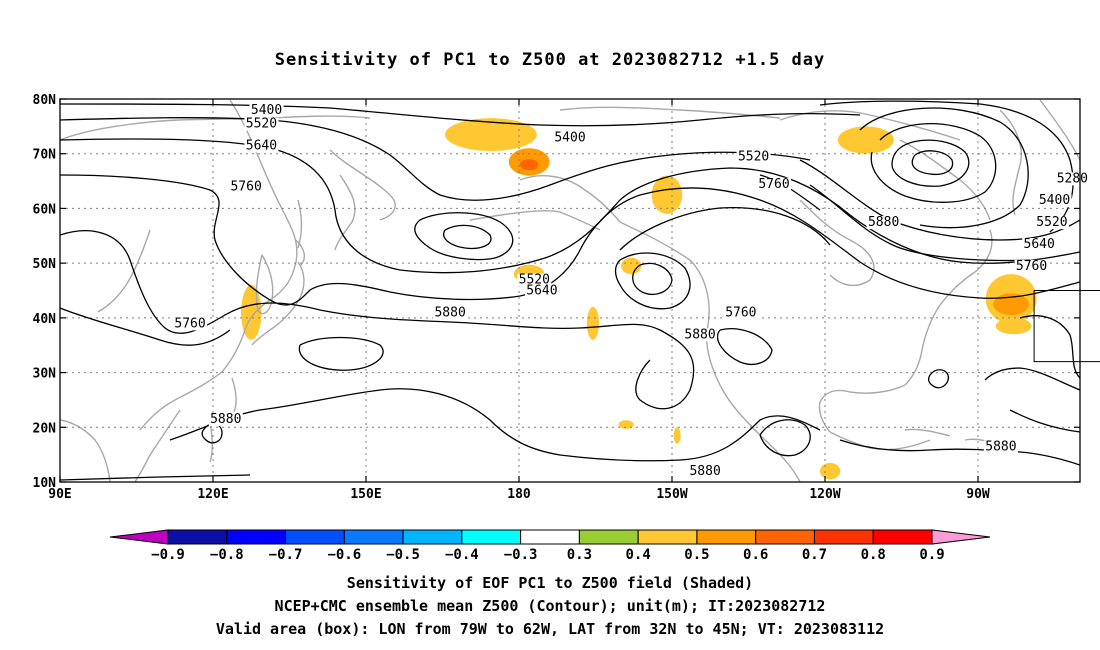  What do you see at coordinates (671, 494) in the screenshot?
I see `lon-tick-label: 150W` at bounding box center [671, 494].